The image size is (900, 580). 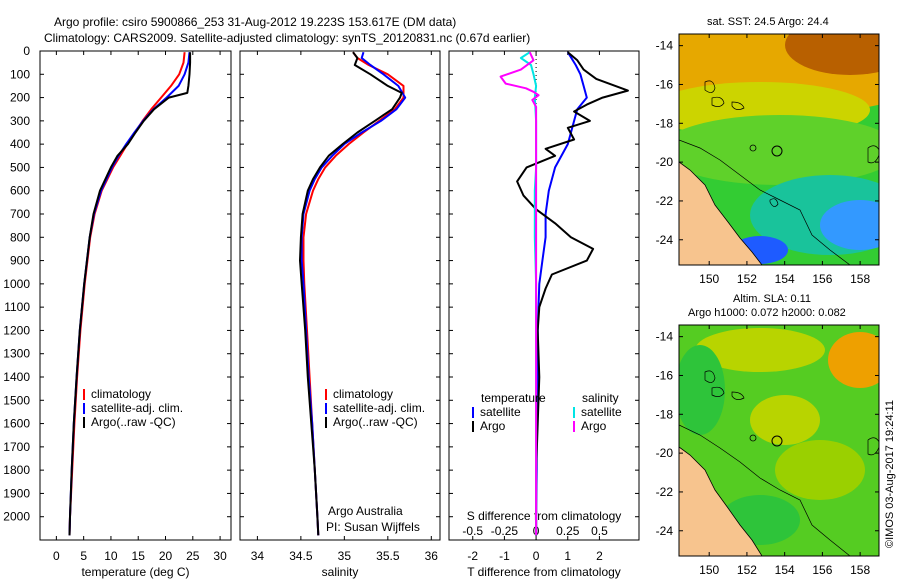 I want to click on diff-legend-label: Argo, so click(x=594, y=426).